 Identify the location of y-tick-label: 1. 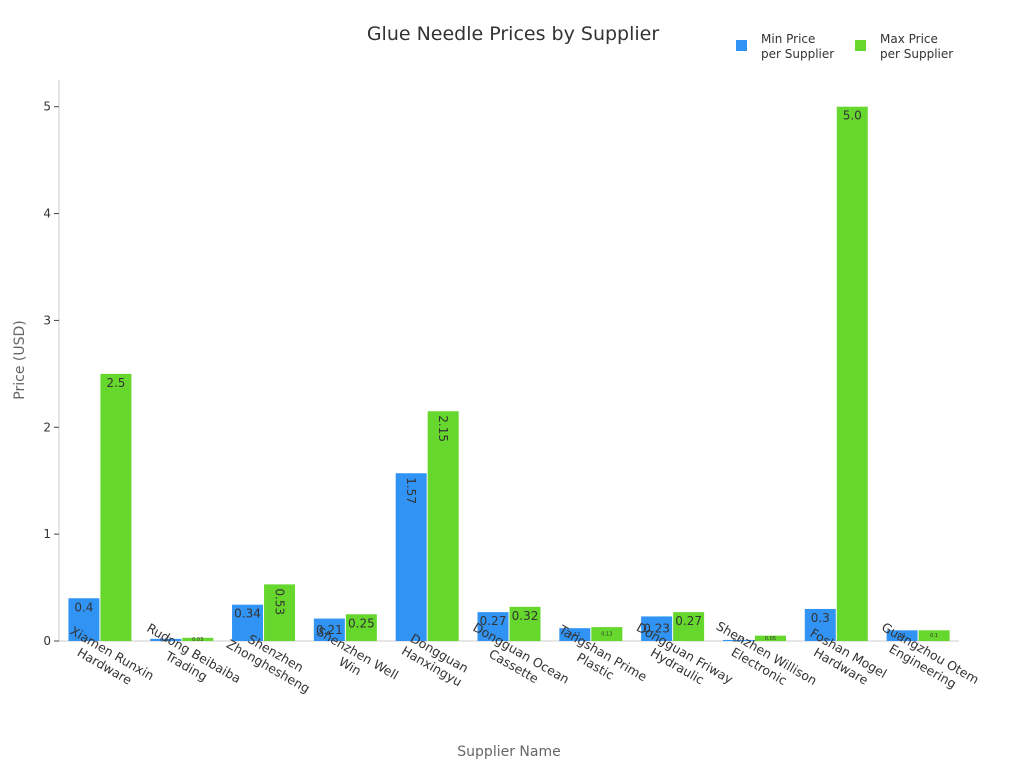
(47, 534).